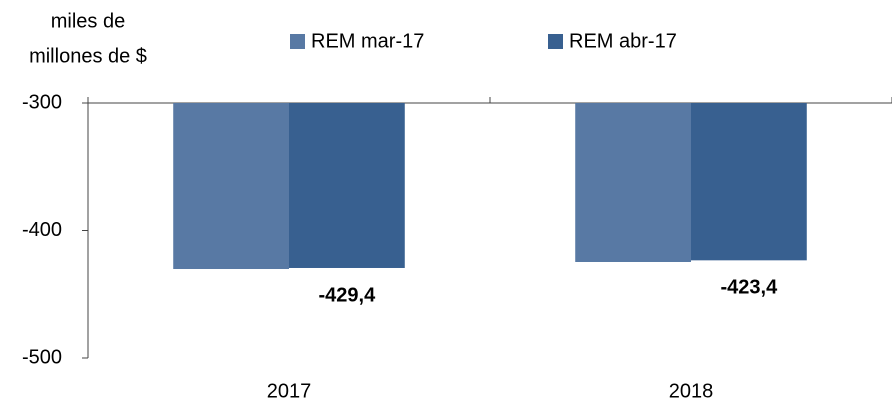 The height and width of the screenshot is (403, 892). What do you see at coordinates (289, 391) in the screenshot?
I see `x-tick-label: 2017` at bounding box center [289, 391].